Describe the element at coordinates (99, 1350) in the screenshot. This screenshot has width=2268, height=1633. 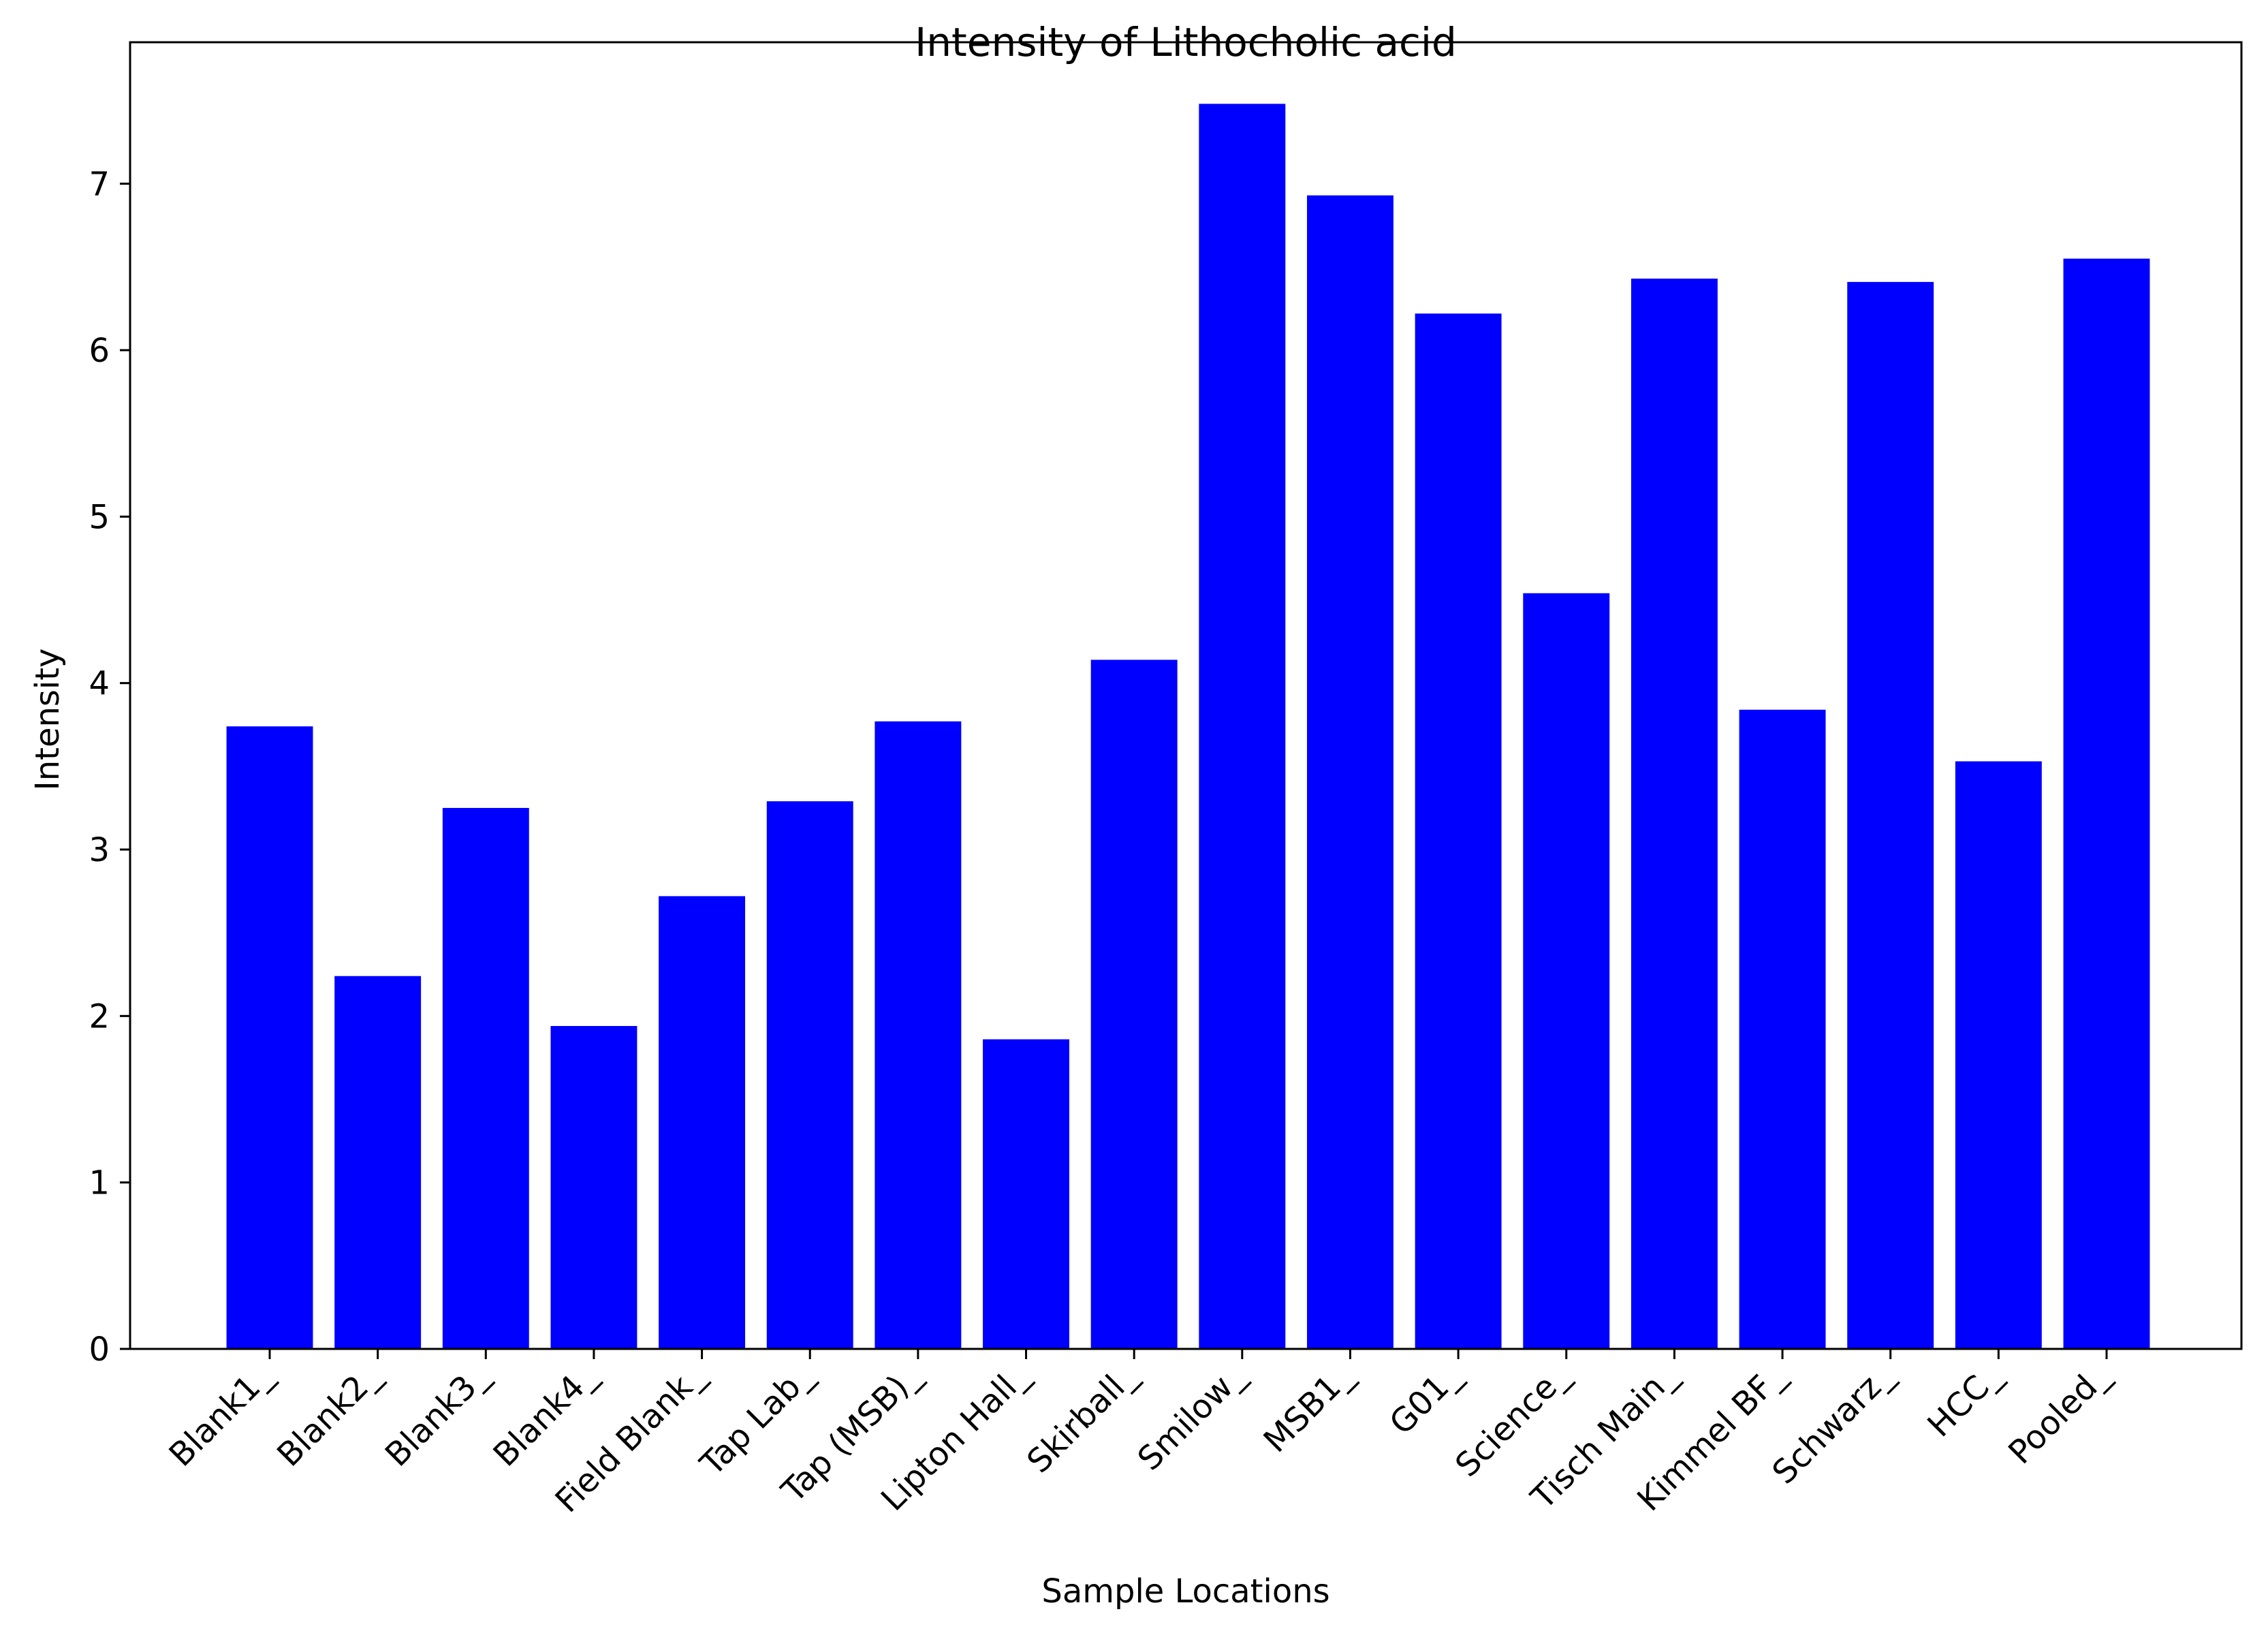
I see `y-tick-label: 0` at that location.